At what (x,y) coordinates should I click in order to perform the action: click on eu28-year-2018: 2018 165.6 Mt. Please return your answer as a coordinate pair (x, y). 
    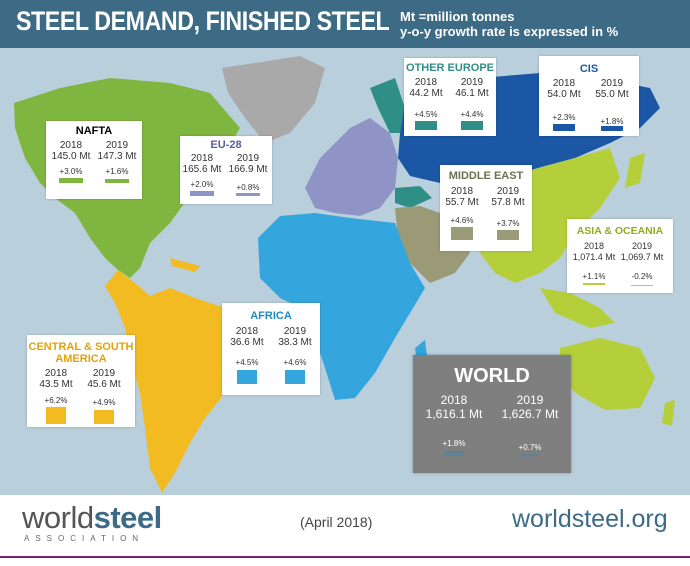
    Looking at the image, I should click on (202, 164).